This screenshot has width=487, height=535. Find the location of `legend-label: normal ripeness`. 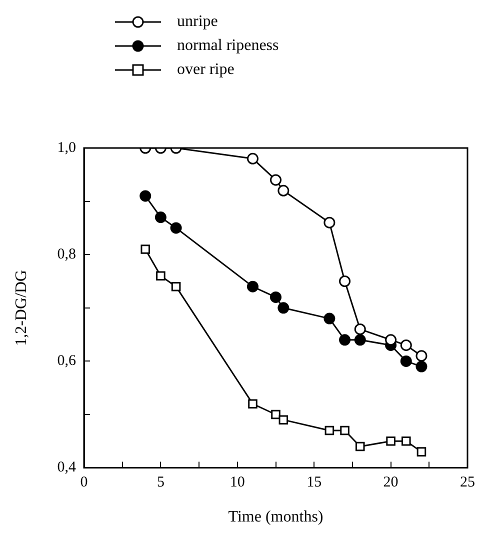

legend-label: normal ripeness is located at coordinates (228, 45).